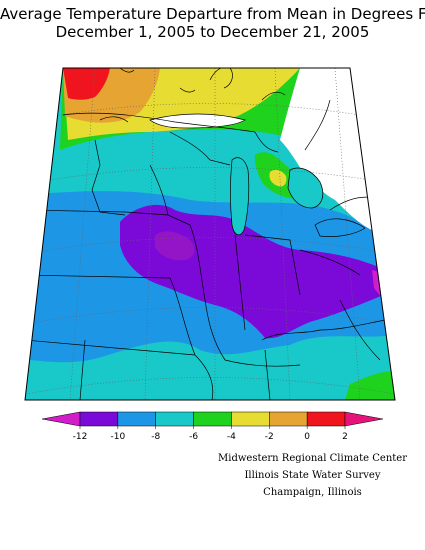 This screenshot has width=425, height=550. Describe the element at coordinates (80, 437) in the screenshot. I see `legend-tick-label: -12` at that location.